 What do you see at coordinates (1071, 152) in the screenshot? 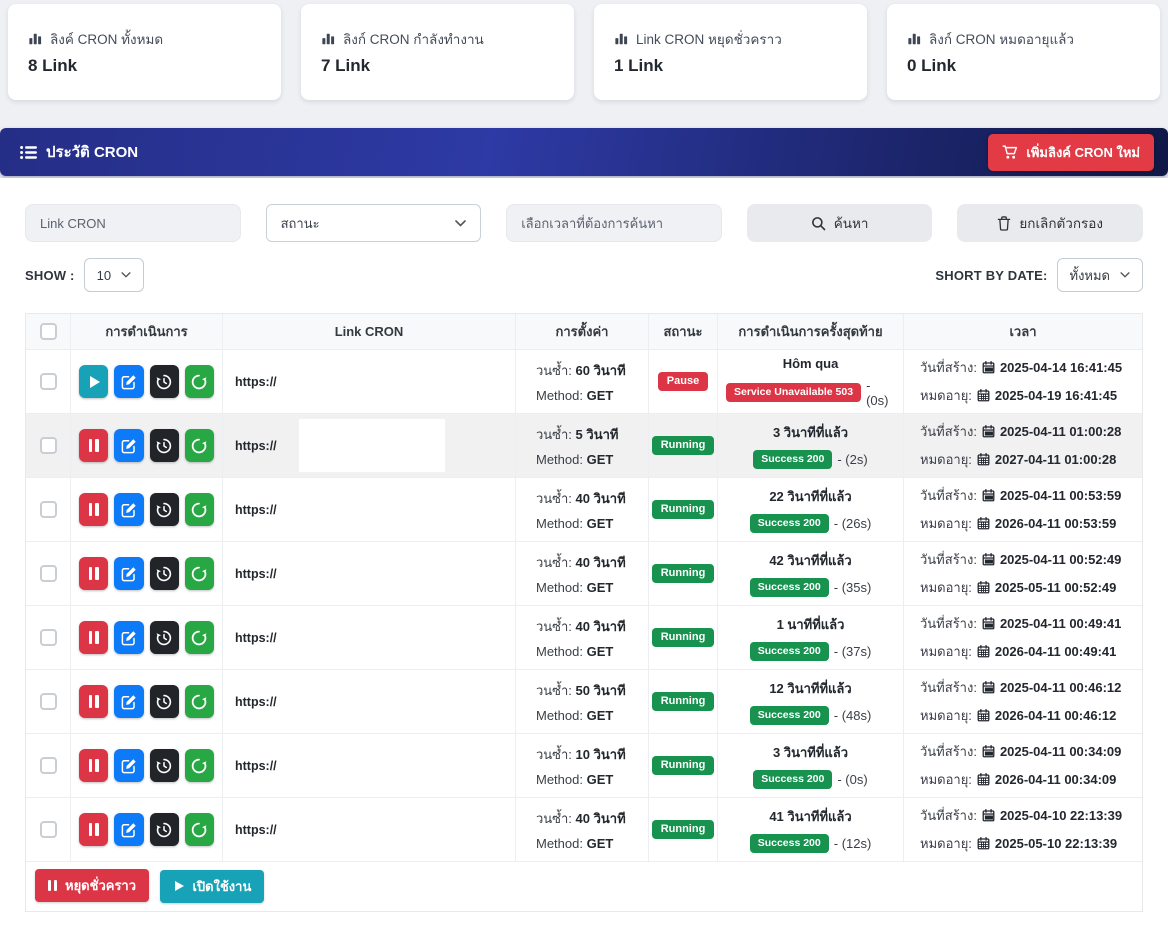
I see `add-cron-link-button: เพิ่มลิงค์ CRON ใหม่` at bounding box center [1071, 152].